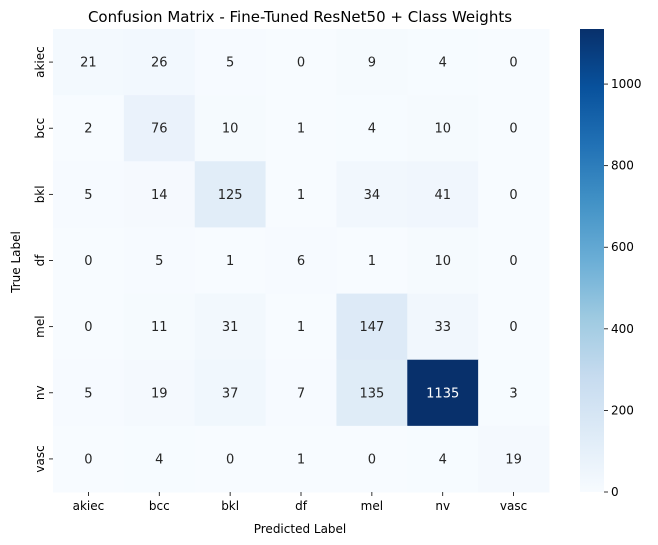 The height and width of the screenshot is (545, 658). I want to click on x-tick-label: akiec, so click(89, 506).